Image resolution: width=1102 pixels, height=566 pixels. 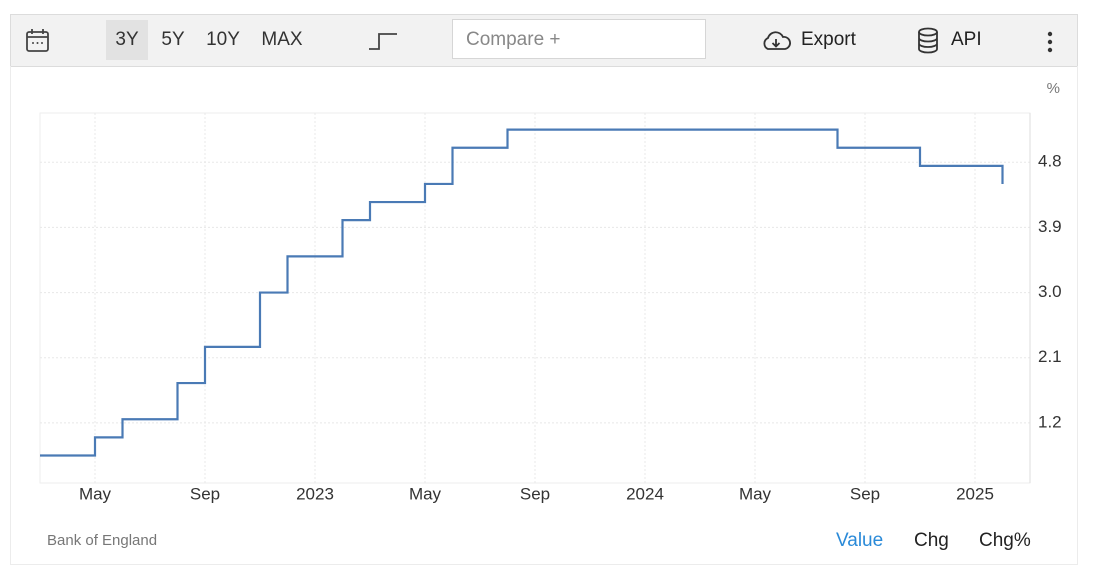 I want to click on footer-tab: Chg, so click(x=931, y=540).